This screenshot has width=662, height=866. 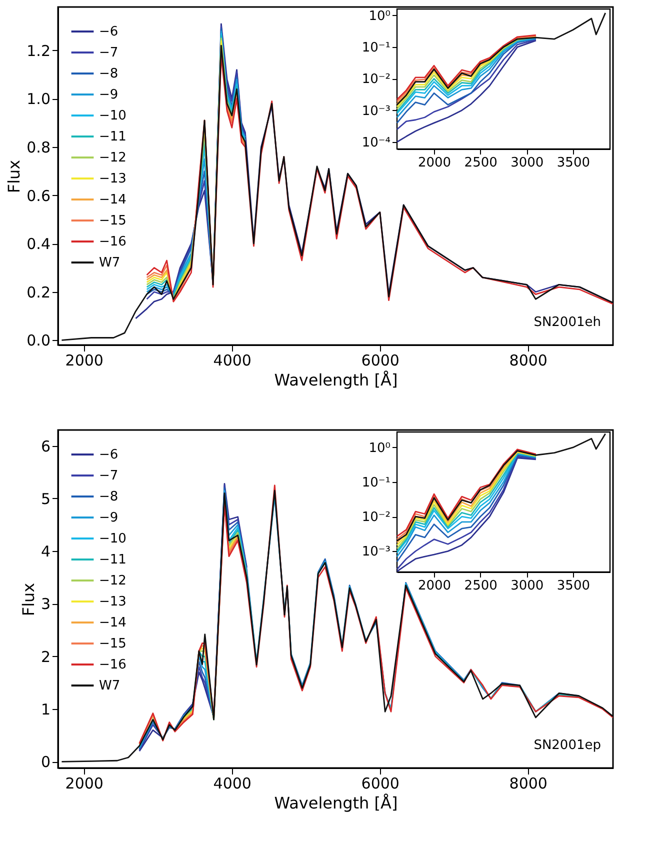 I want to click on y-tick-label: 0.0, so click(x=38, y=341).